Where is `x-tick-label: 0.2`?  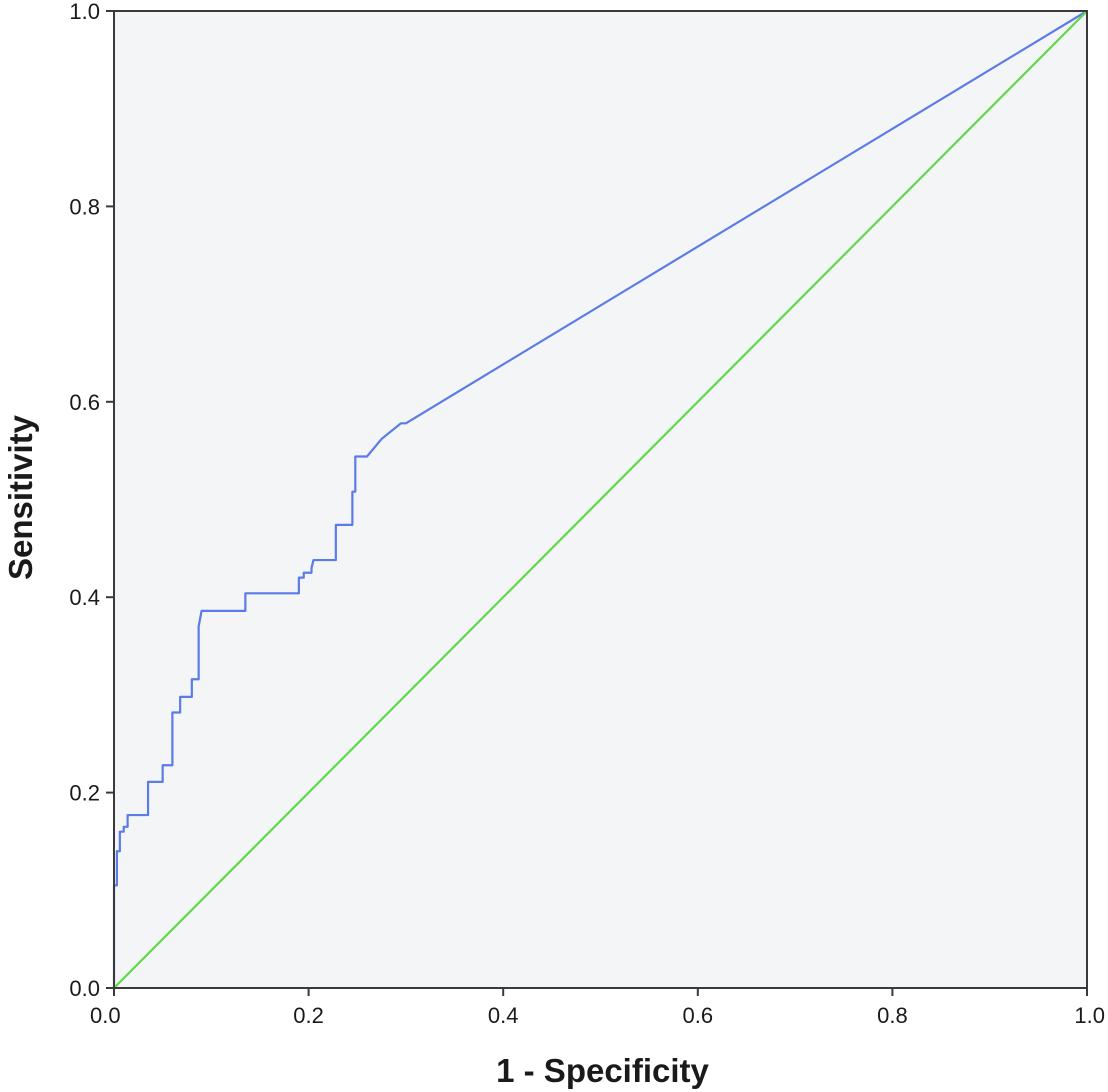 x-tick-label: 0.2 is located at coordinates (308, 1015).